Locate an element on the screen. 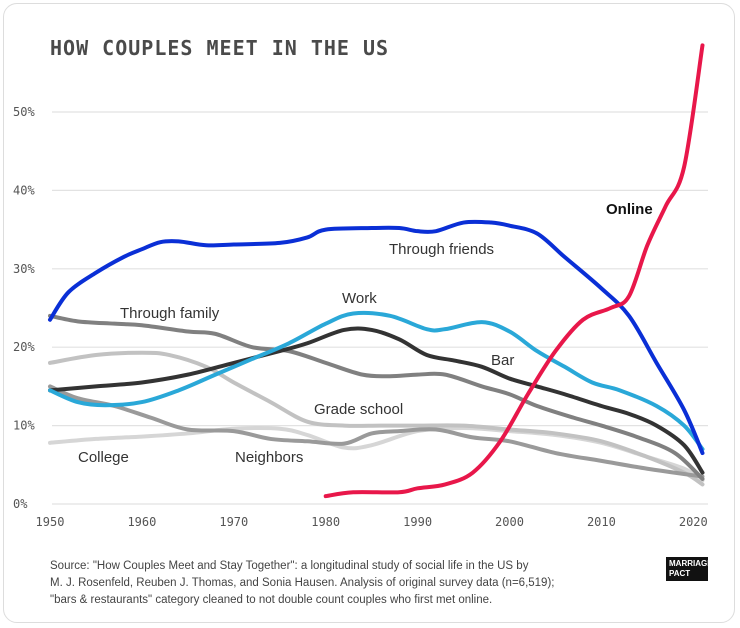 This screenshot has width=740, height=628. series-label-through-family: Through family is located at coordinates (170, 313).